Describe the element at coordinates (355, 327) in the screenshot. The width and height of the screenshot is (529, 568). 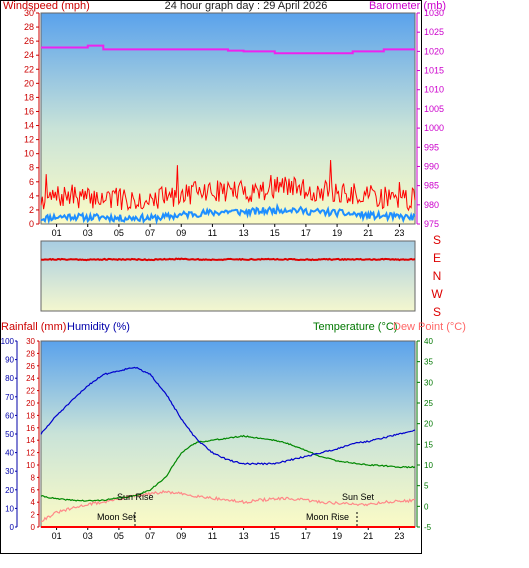
I see `temperature-axis-title: Temperature (°C)` at that location.